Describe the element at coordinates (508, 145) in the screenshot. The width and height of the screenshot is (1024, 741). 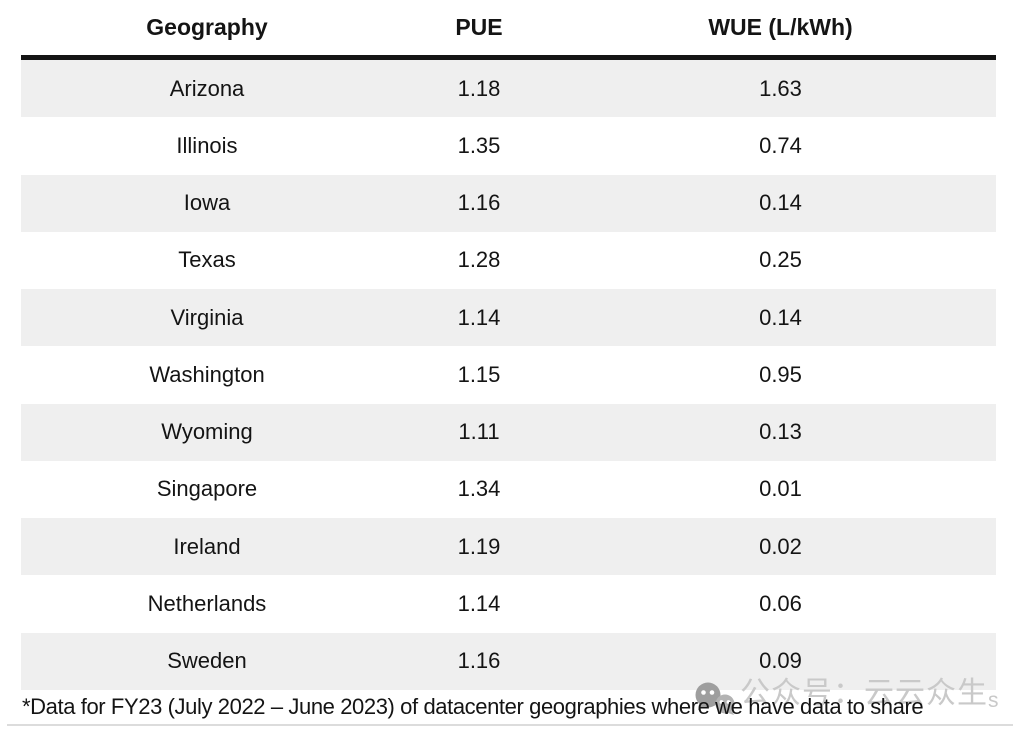
I see `table-row: Illinois 1.35 0.74` at that location.